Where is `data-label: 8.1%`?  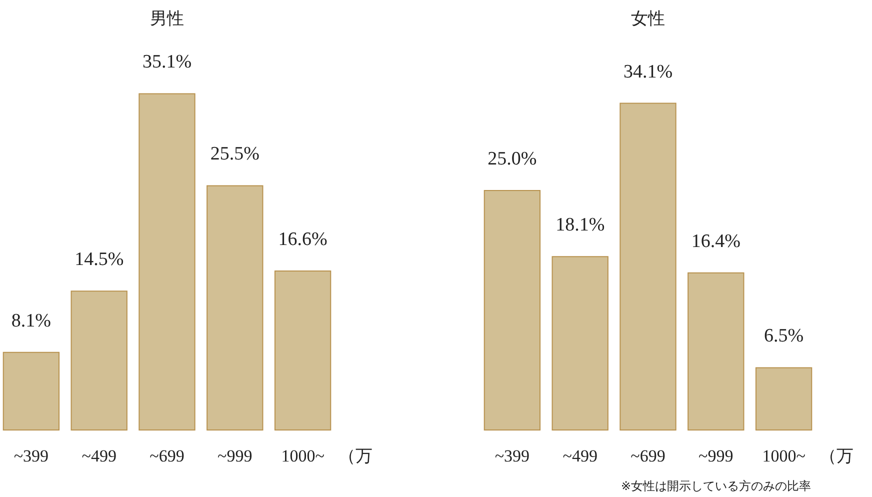 data-label: 8.1% is located at coordinates (31, 321).